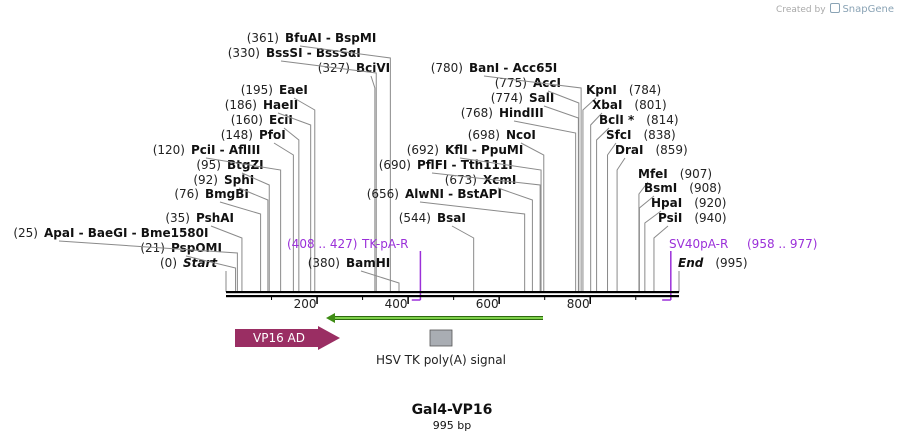 This screenshot has height=441, width=904. What do you see at coordinates (322, 244) in the screenshot?
I see `primer-range-tk-pa-r: (408 .. 427)` at bounding box center [322, 244].